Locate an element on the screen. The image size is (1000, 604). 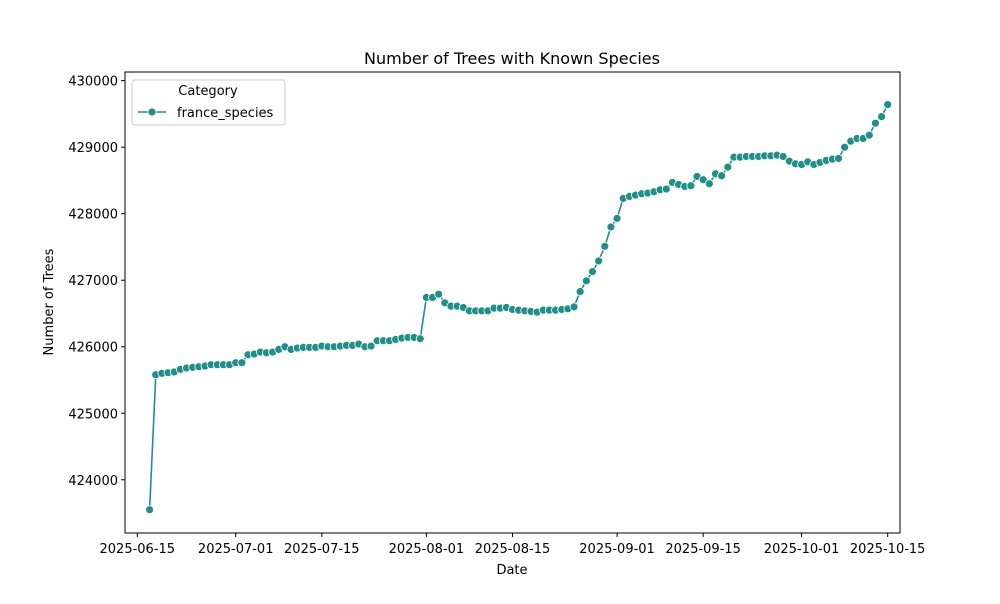
x-tick-label: 2025-10-15 is located at coordinates (888, 549).